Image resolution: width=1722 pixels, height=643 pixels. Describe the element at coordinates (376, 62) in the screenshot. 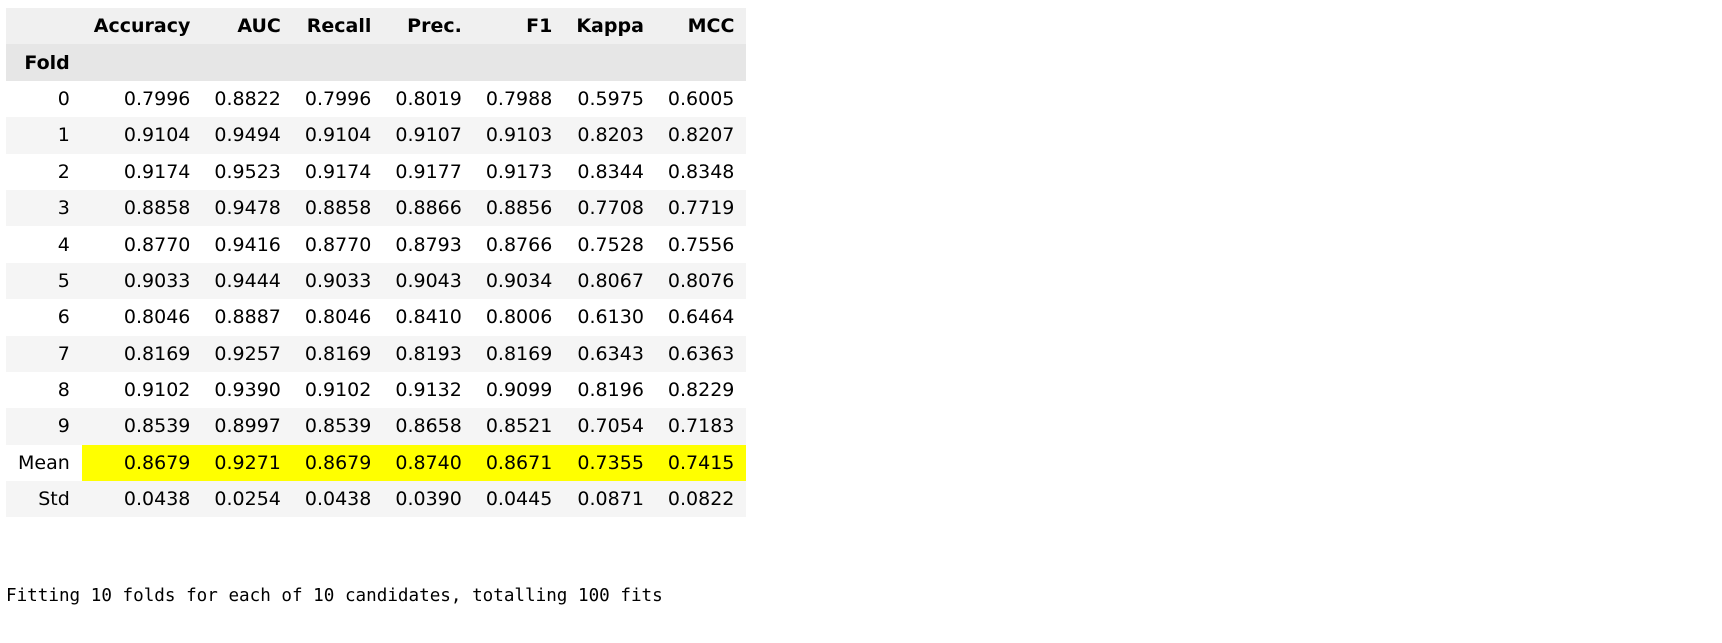

I see `index-name-row: Fold` at that location.